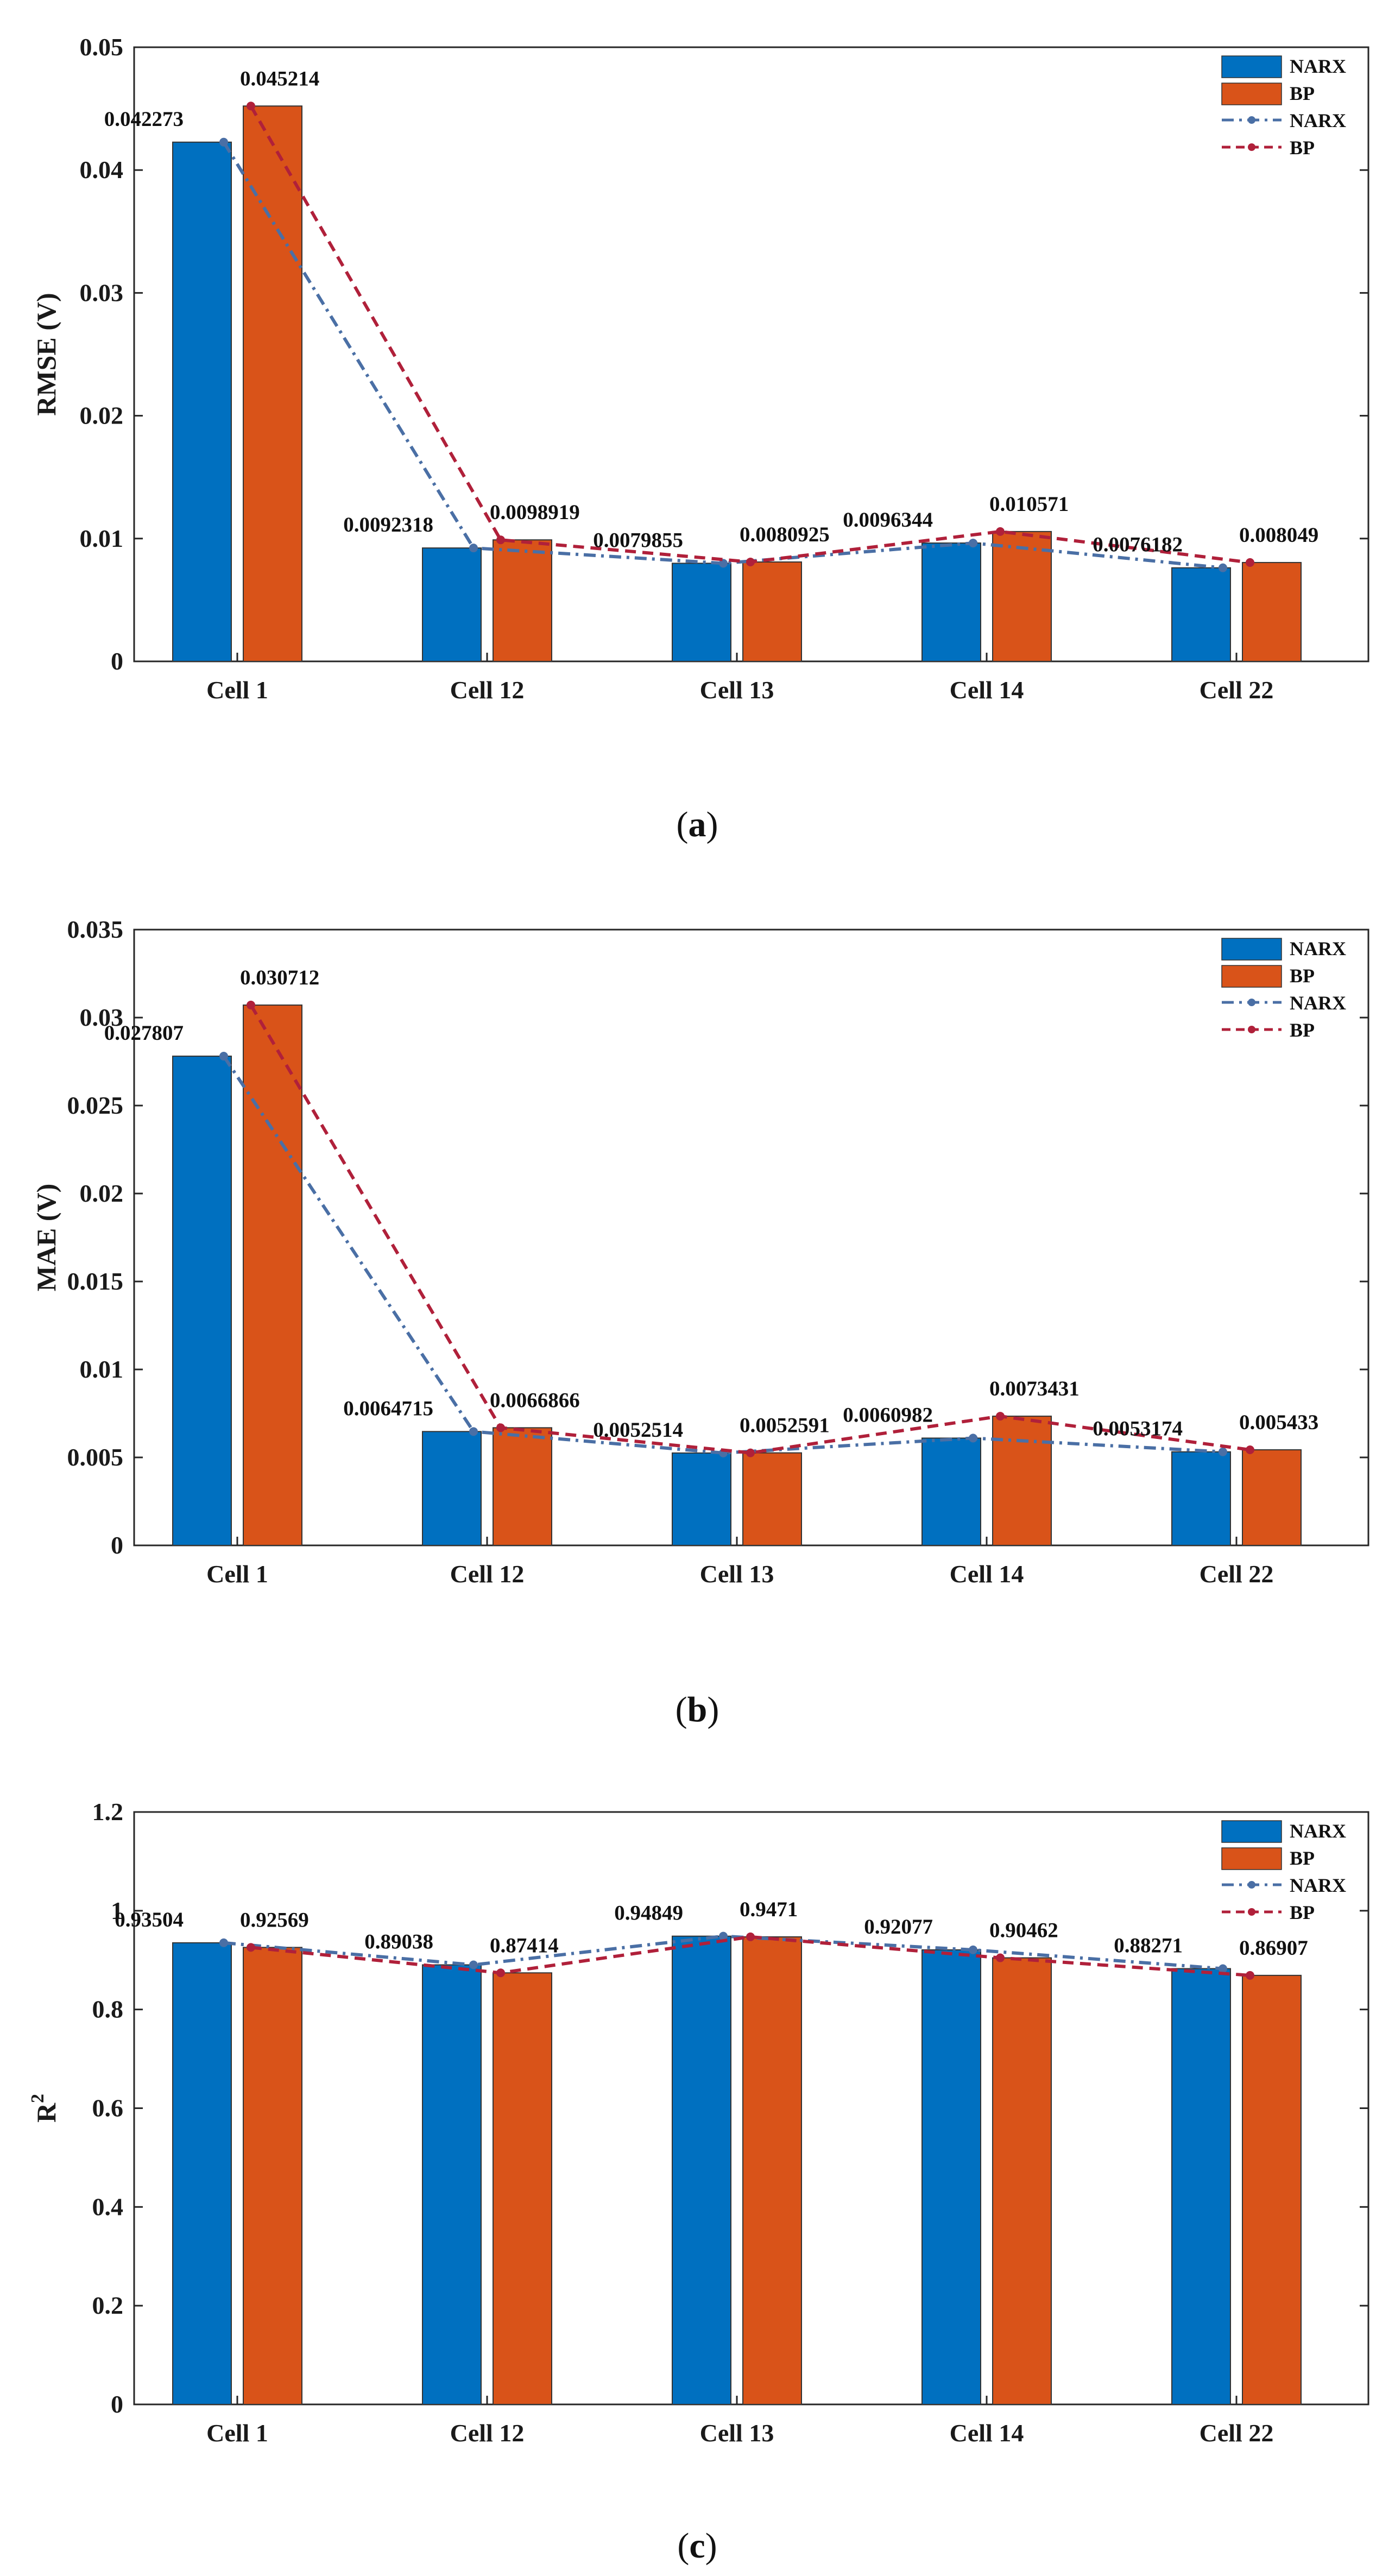 The height and width of the screenshot is (2576, 1395). Describe the element at coordinates (102, 1017) in the screenshot. I see `y-tick-label: 0.03` at that location.